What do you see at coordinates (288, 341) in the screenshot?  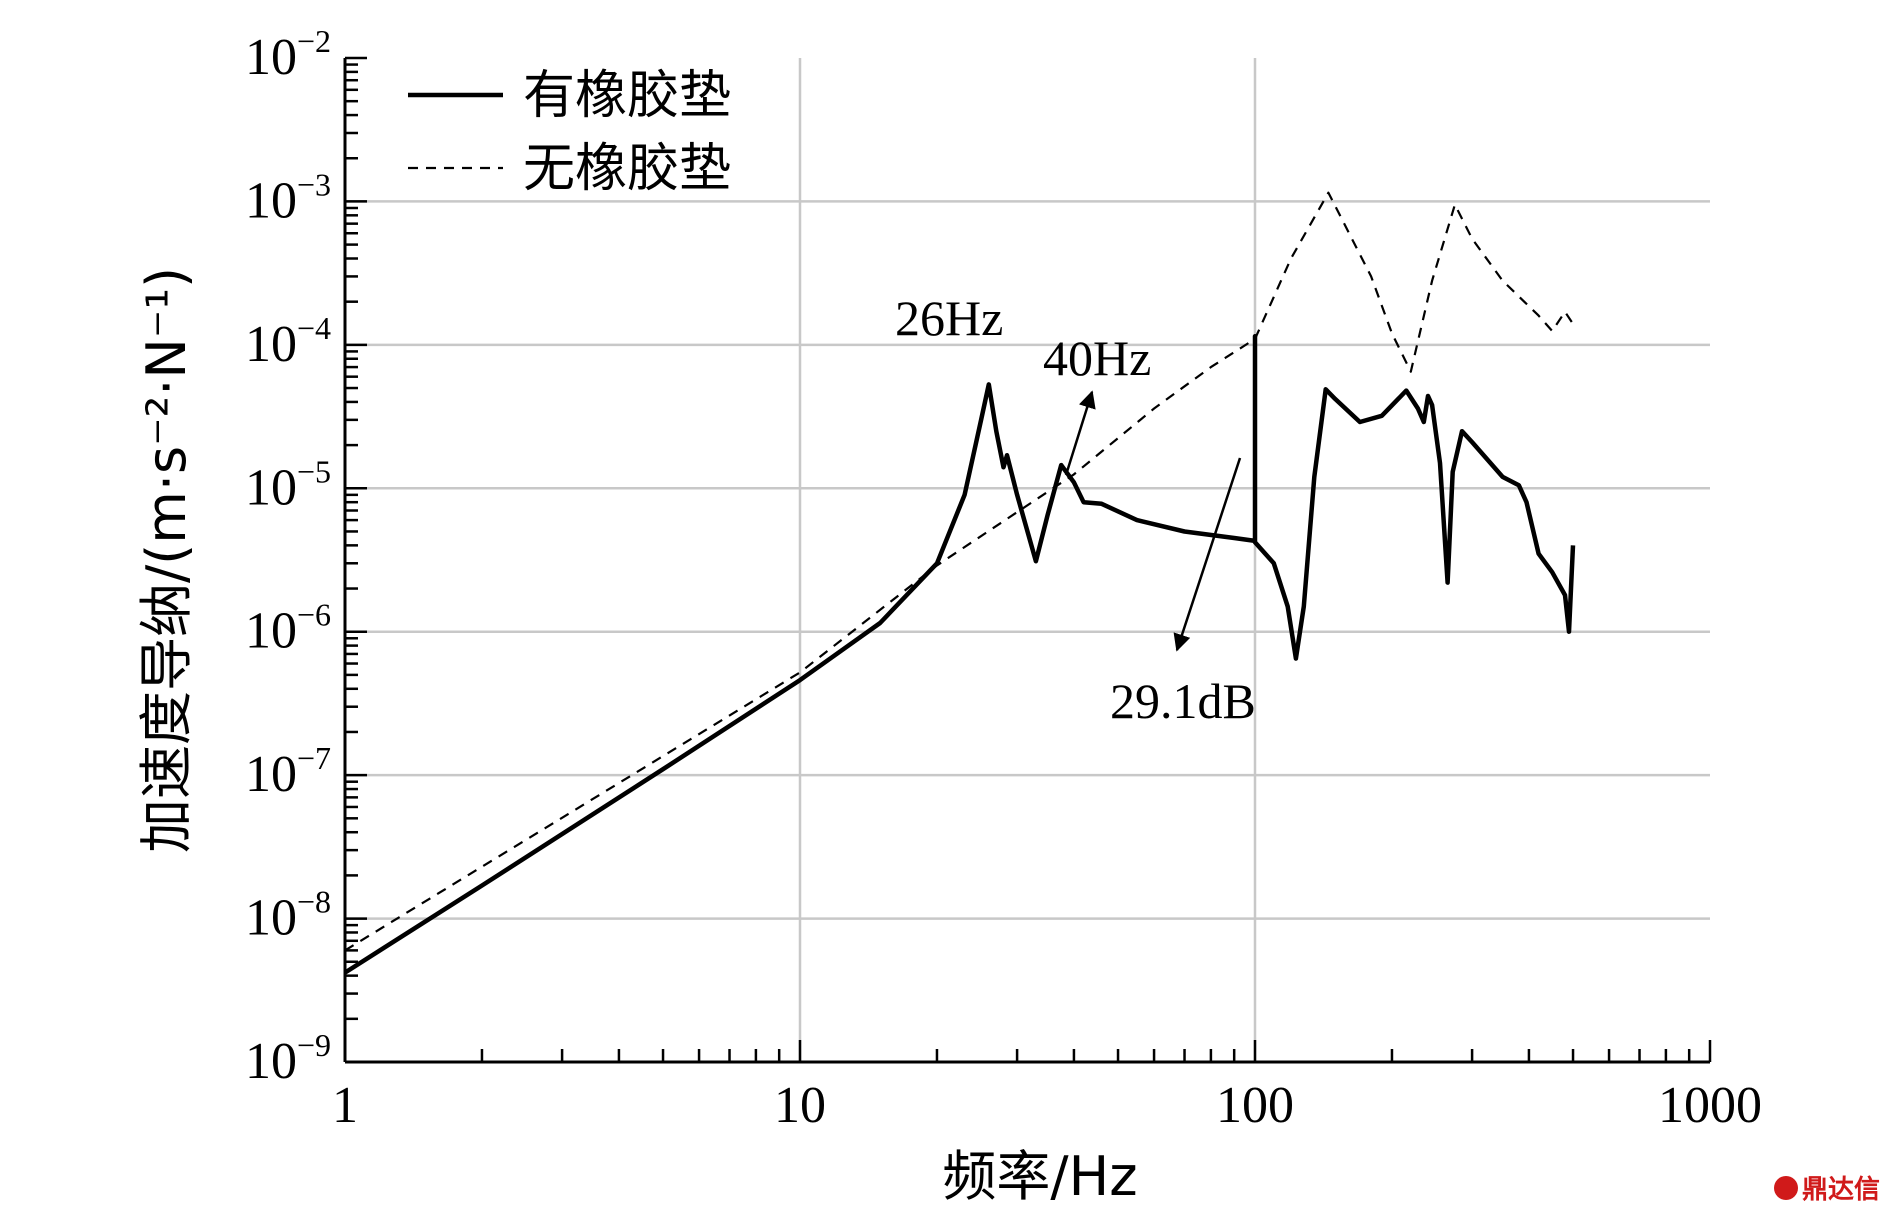 I see `y-tick-label: 10⁻⁴` at bounding box center [288, 341].